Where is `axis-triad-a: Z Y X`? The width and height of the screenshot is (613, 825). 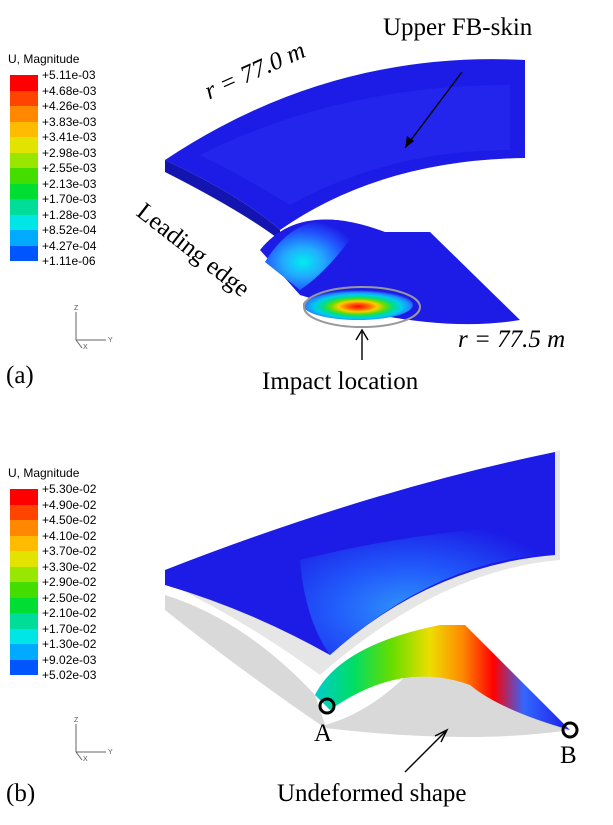 axis-triad-a: Z Y X is located at coordinates (93, 327).